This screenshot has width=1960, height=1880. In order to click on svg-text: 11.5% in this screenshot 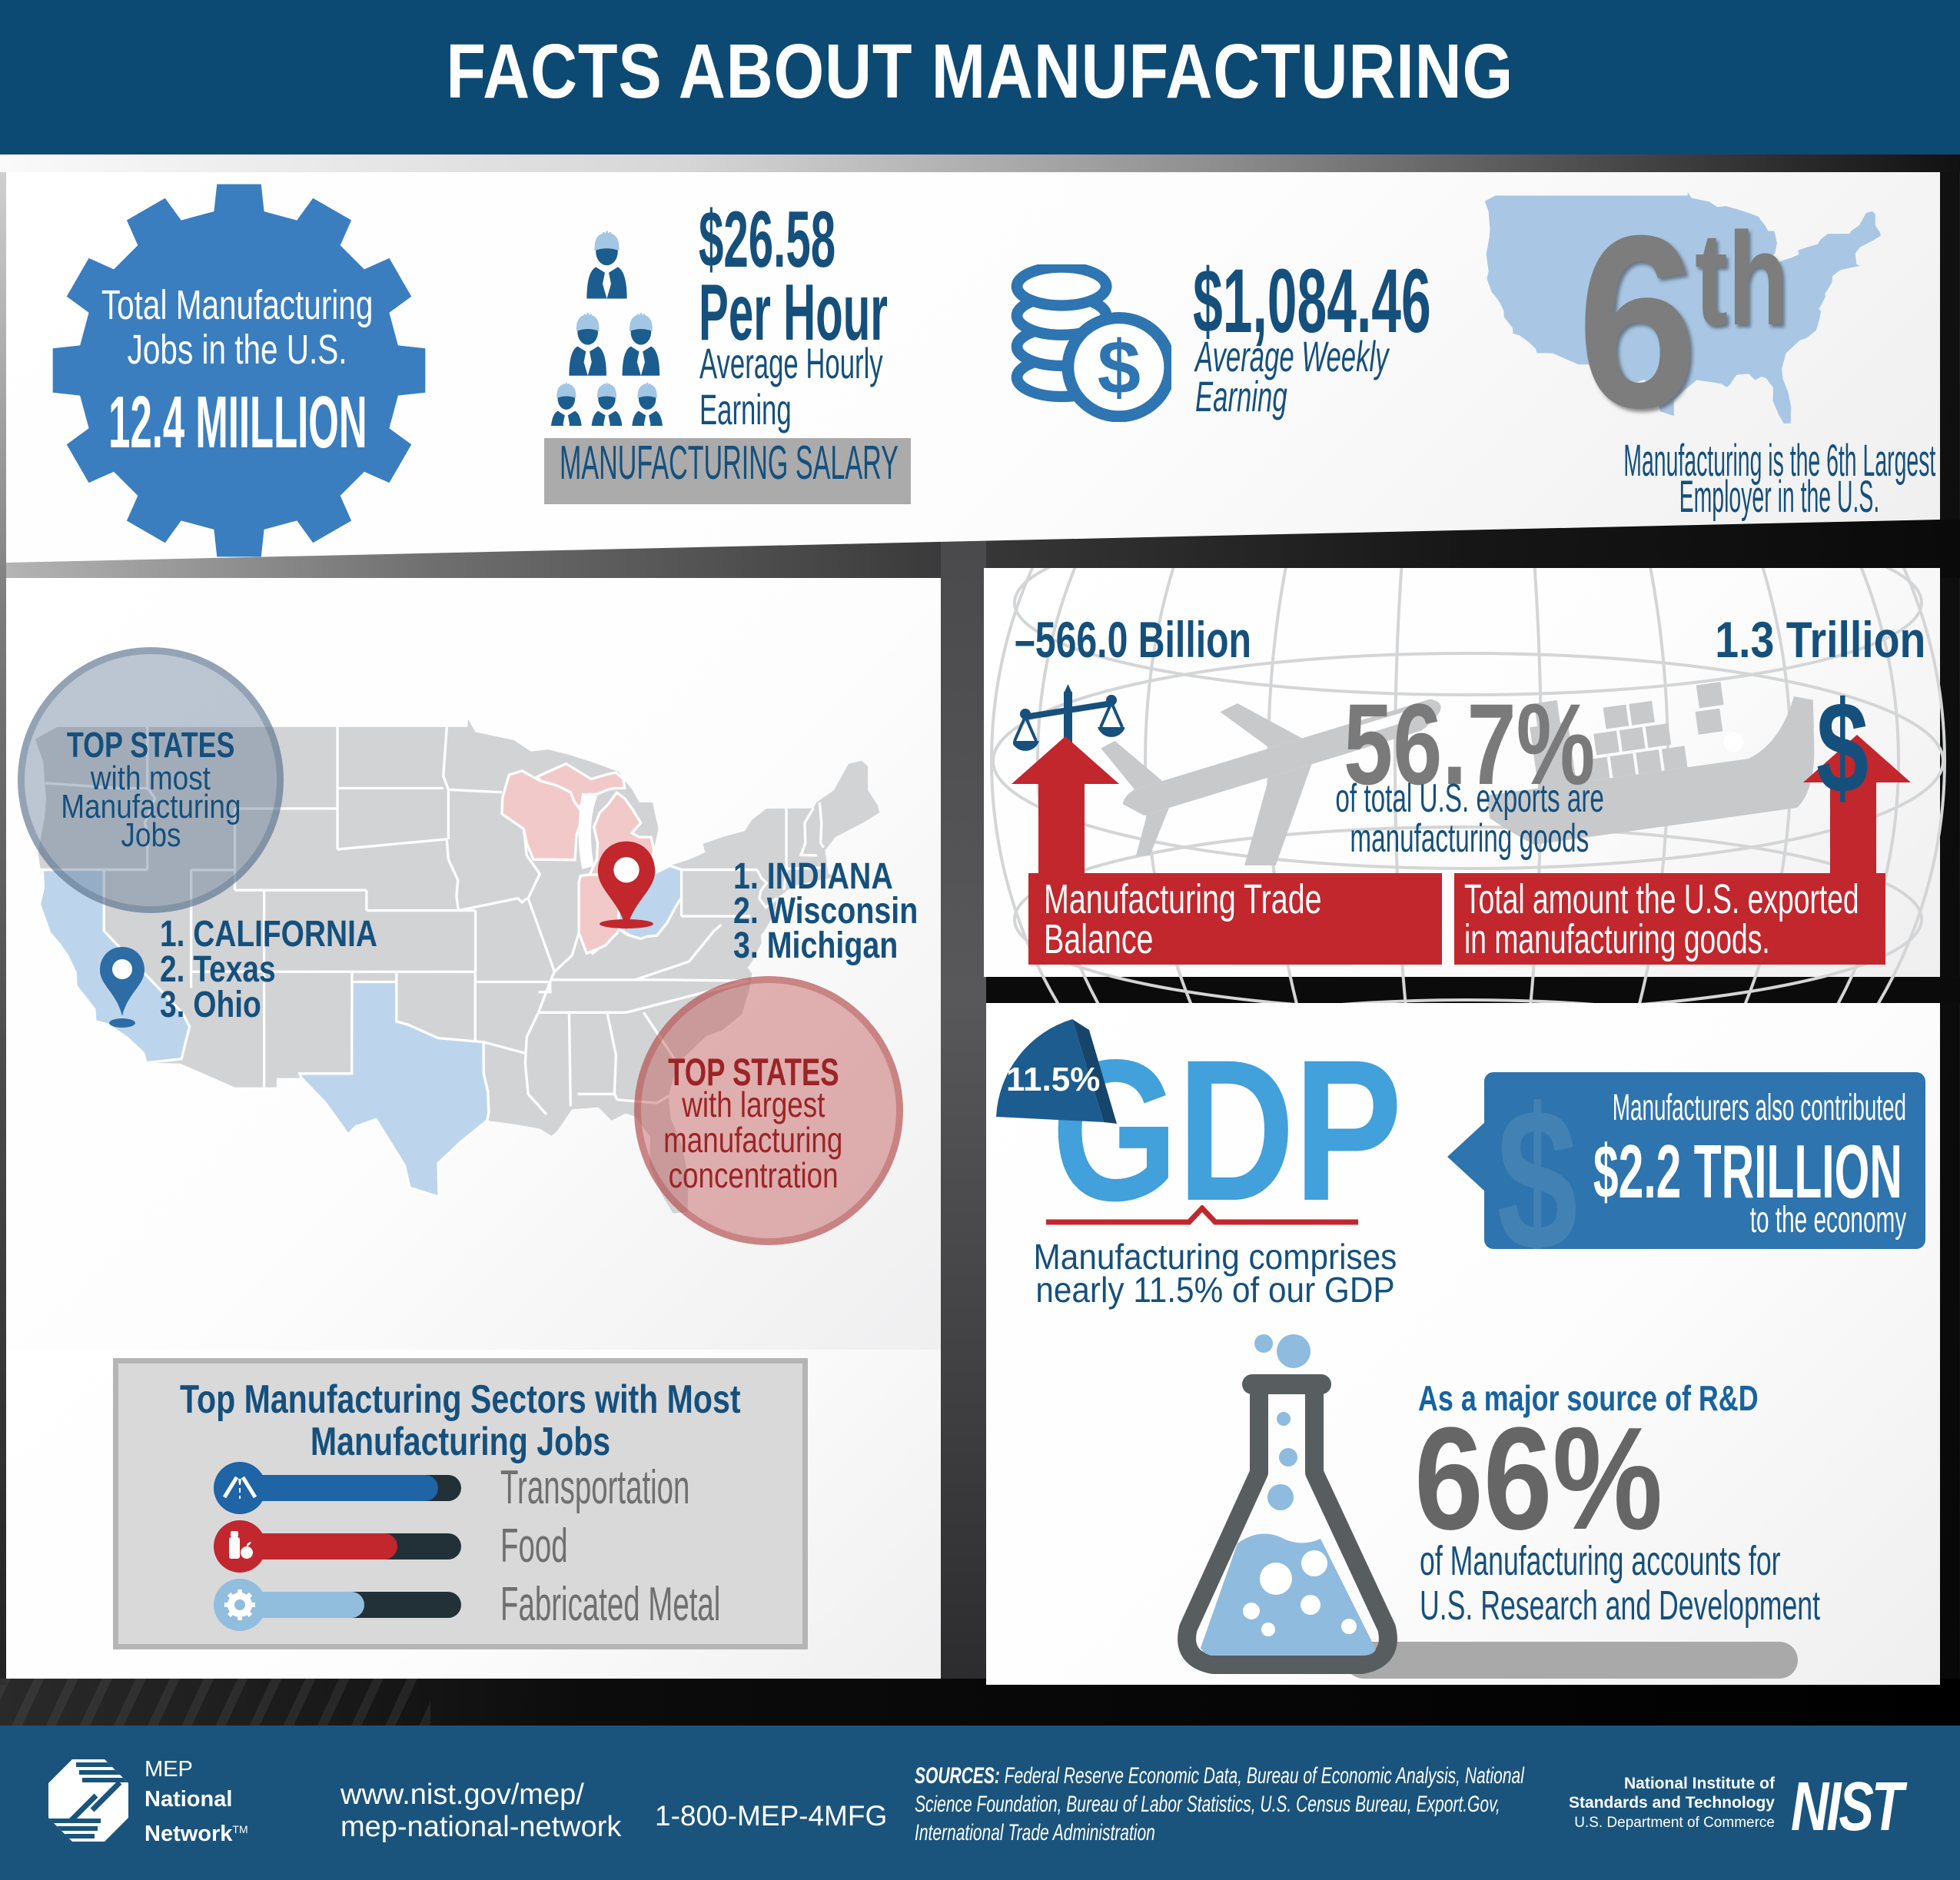, I will do `click(1053, 1079)`.